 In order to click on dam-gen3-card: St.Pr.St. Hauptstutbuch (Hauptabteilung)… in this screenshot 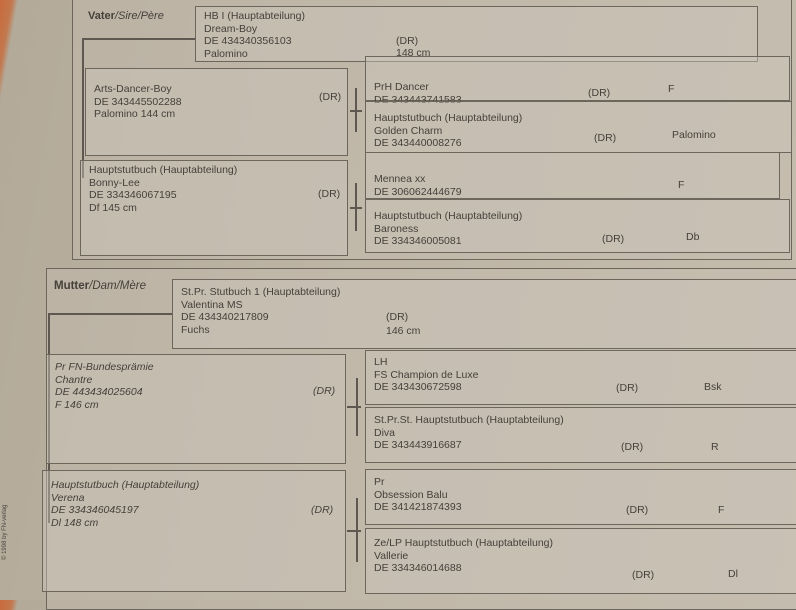, I will do `click(580, 435)`.